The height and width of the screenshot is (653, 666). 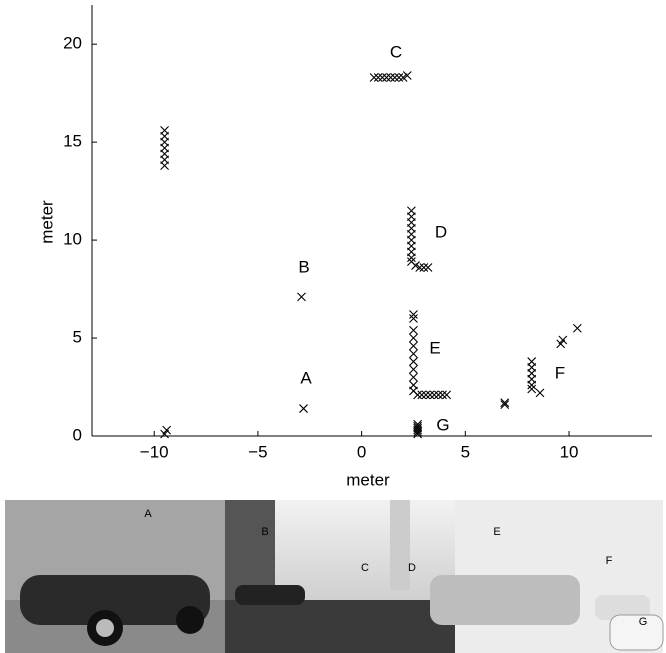 What do you see at coordinates (148, 514) in the screenshot?
I see `photo-label: A` at bounding box center [148, 514].